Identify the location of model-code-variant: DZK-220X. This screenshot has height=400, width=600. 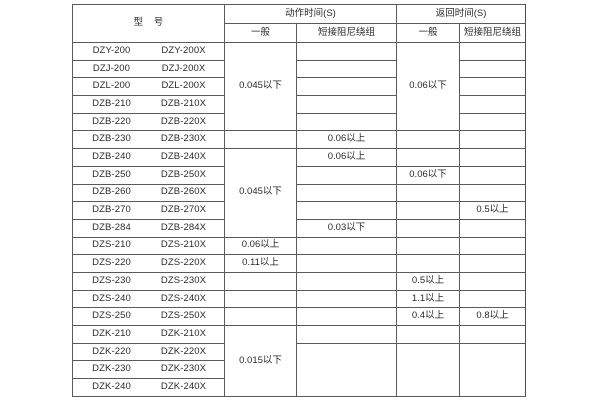
(183, 351).